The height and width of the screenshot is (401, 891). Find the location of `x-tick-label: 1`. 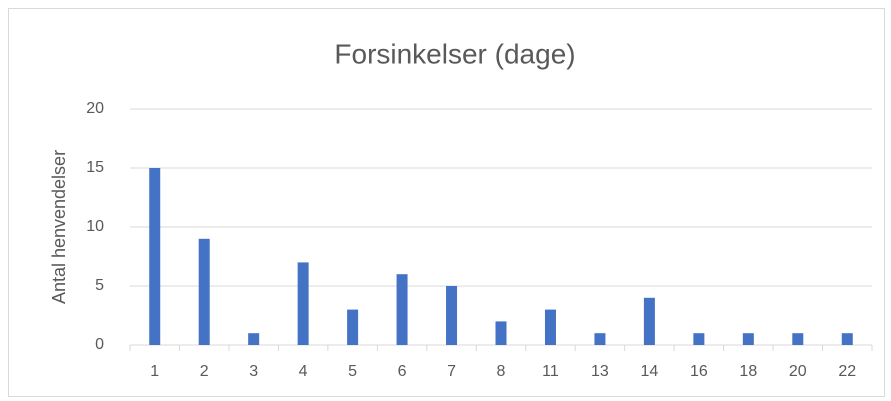

x-tick-label: 1 is located at coordinates (154, 371).